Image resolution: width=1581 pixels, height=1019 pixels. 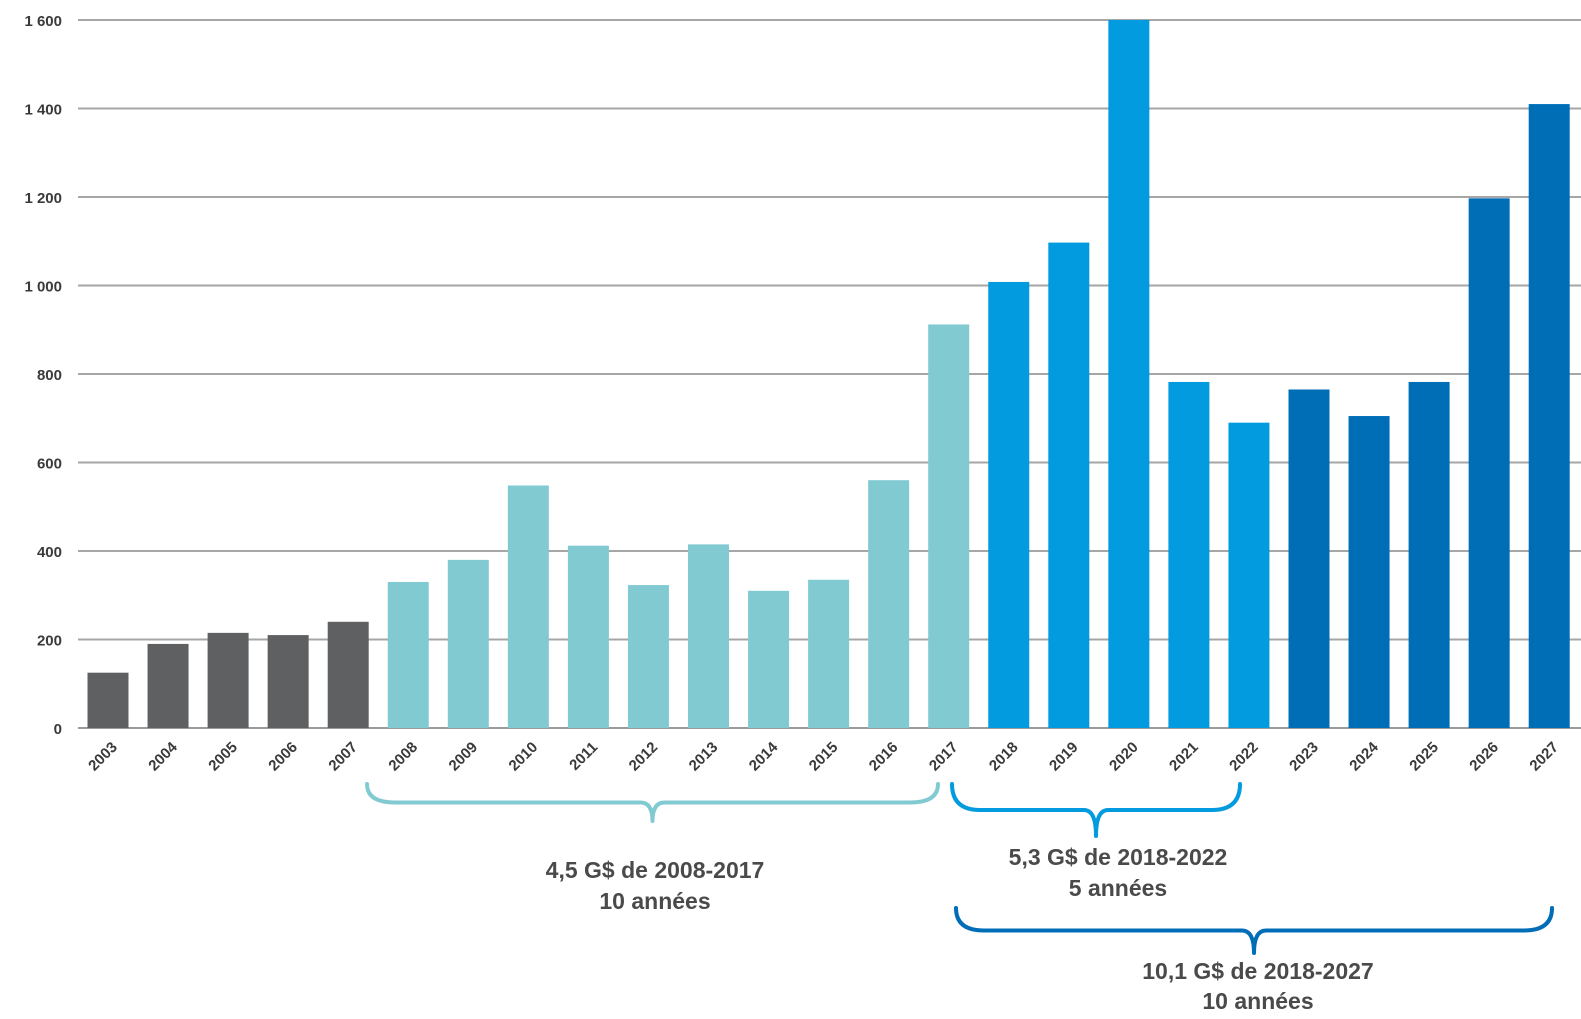 I want to click on bar-2006, so click(x=288, y=681).